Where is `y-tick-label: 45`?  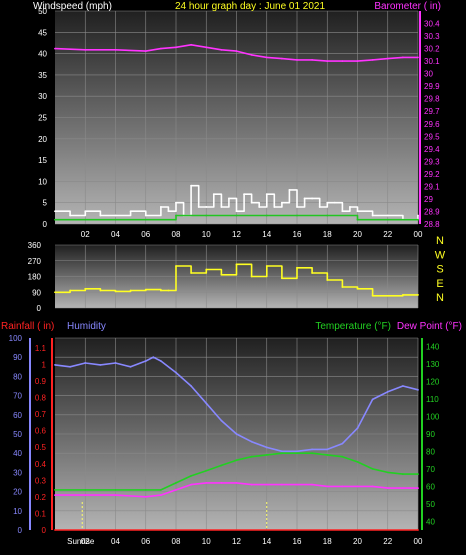 y-tick-label: 45 is located at coordinates (42, 32).